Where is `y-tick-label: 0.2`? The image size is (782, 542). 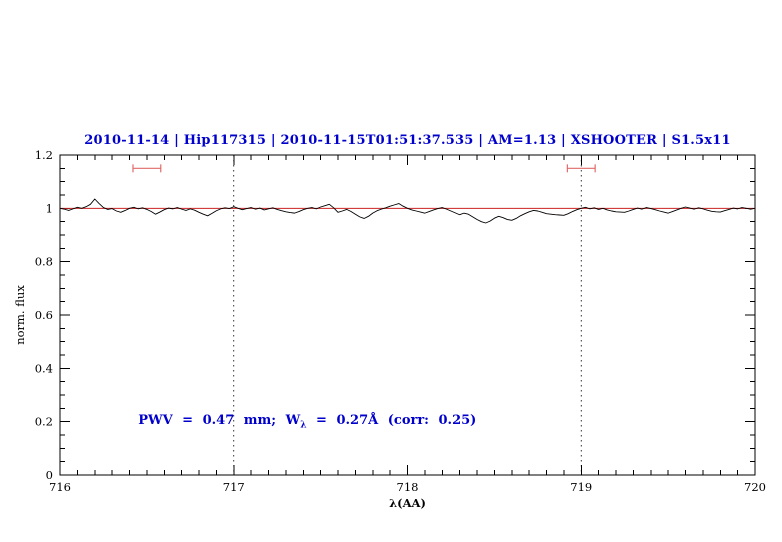 y-tick-label: 0.2 is located at coordinates (44, 422).